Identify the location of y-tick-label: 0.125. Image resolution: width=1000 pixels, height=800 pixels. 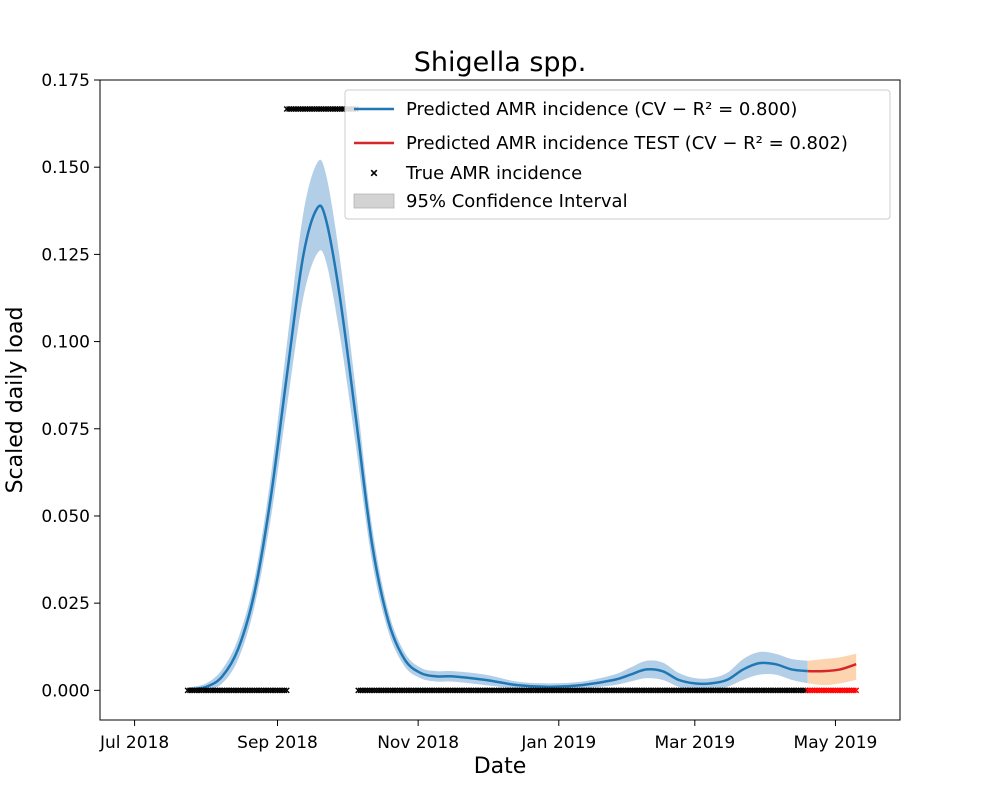
(65, 255).